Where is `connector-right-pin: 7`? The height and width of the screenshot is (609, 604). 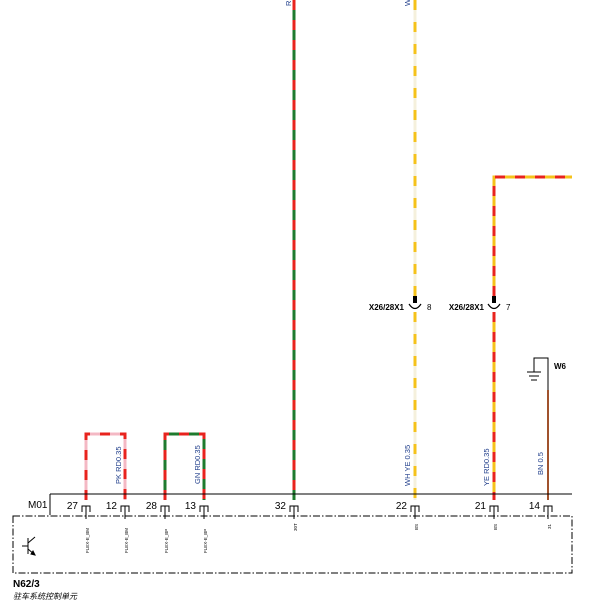
connector-right-pin: 7 is located at coordinates (508, 307).